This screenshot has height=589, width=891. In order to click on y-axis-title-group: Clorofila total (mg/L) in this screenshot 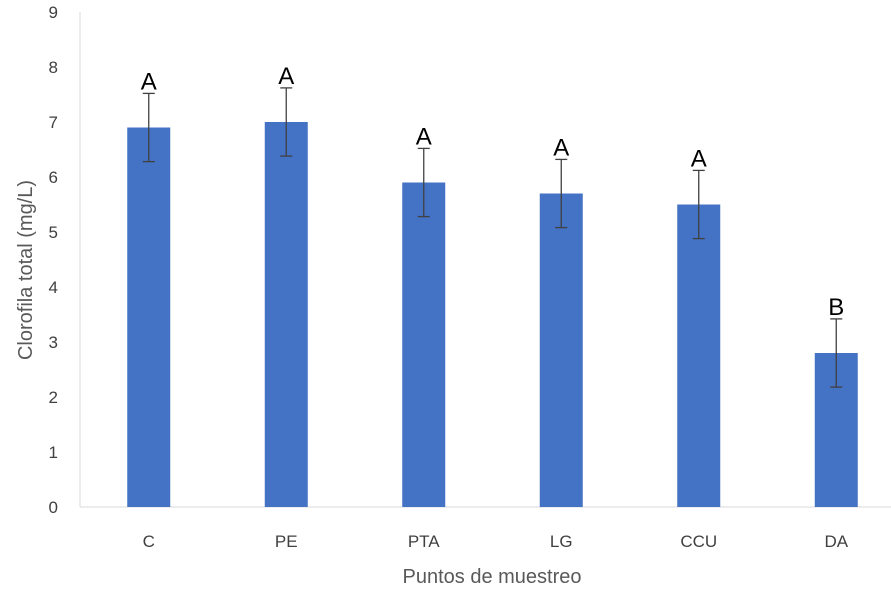, I will do `click(26, 270)`.